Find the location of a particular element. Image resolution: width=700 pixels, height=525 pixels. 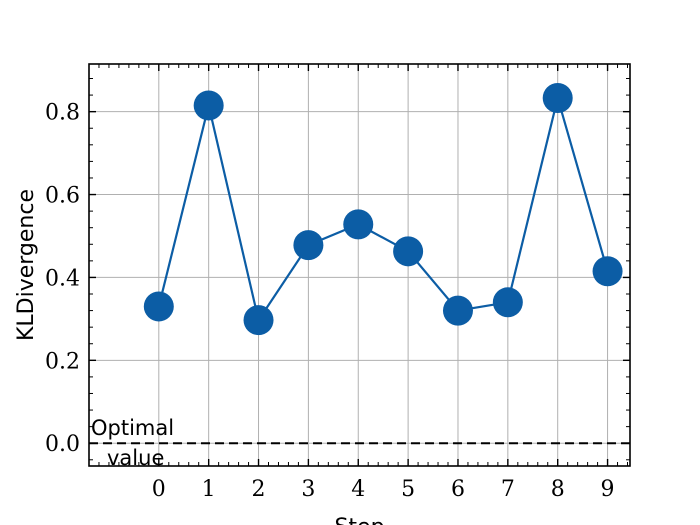

y-tick-labels: 0.0 0.2 0.4 0.6 0.8 is located at coordinates (62, 279).